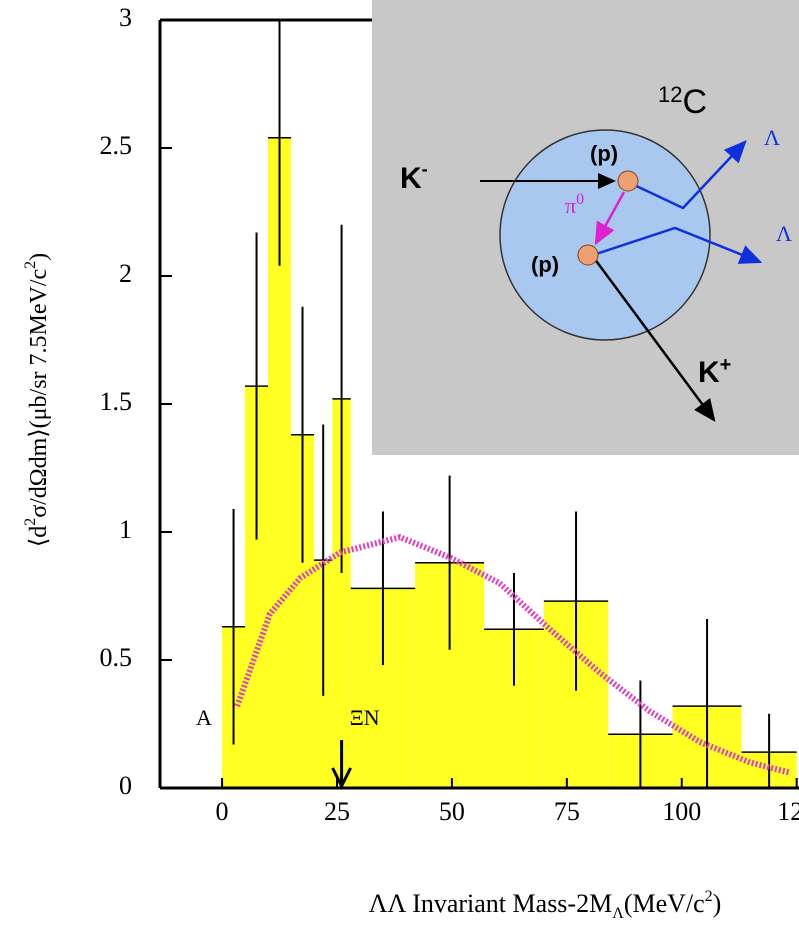 The height and width of the screenshot is (931, 799). Describe the element at coordinates (618, 913) in the screenshot. I see `label-part: Λ` at that location.